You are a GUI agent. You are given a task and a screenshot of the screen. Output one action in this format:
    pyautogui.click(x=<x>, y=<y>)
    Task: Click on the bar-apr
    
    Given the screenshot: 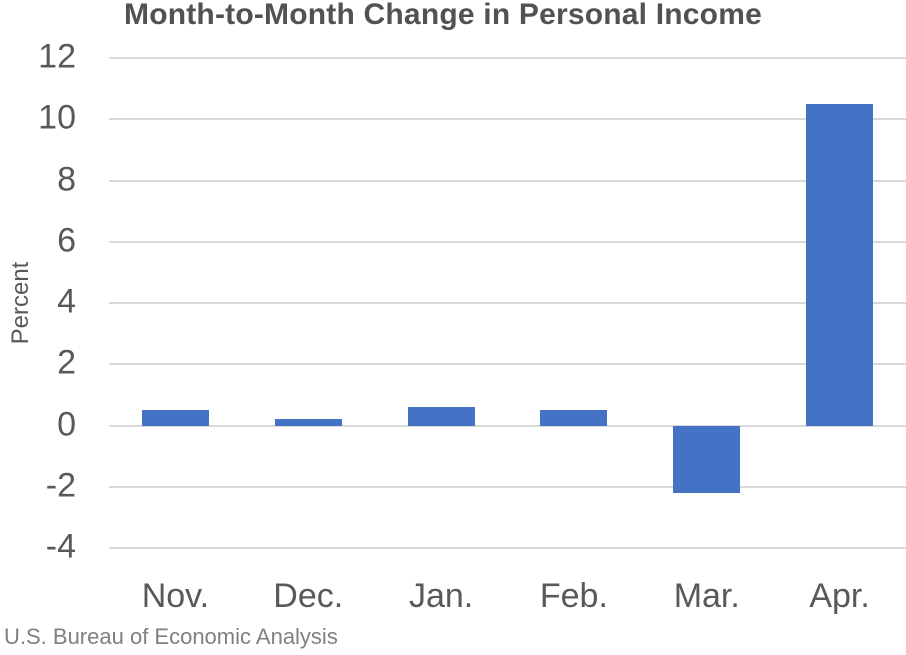 What is the action you would take?
    pyautogui.click(x=840, y=264)
    